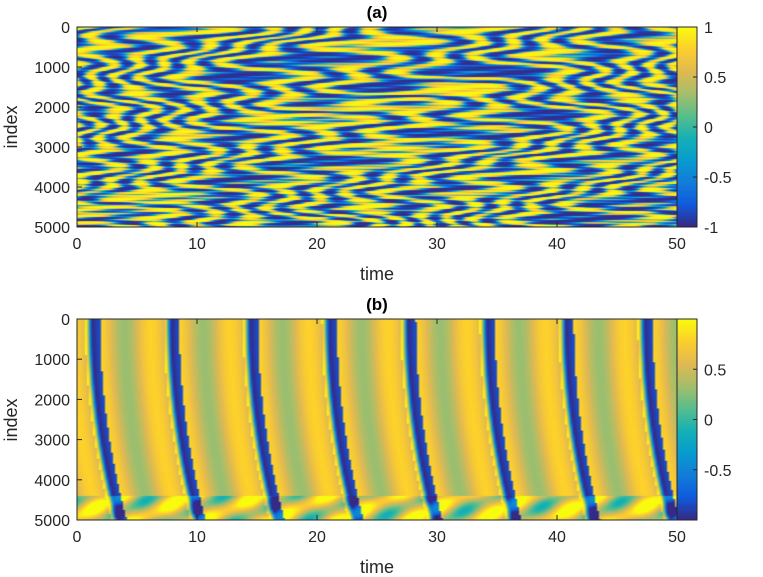  I want to click on colorbar-tick-label: -1, so click(711, 228).